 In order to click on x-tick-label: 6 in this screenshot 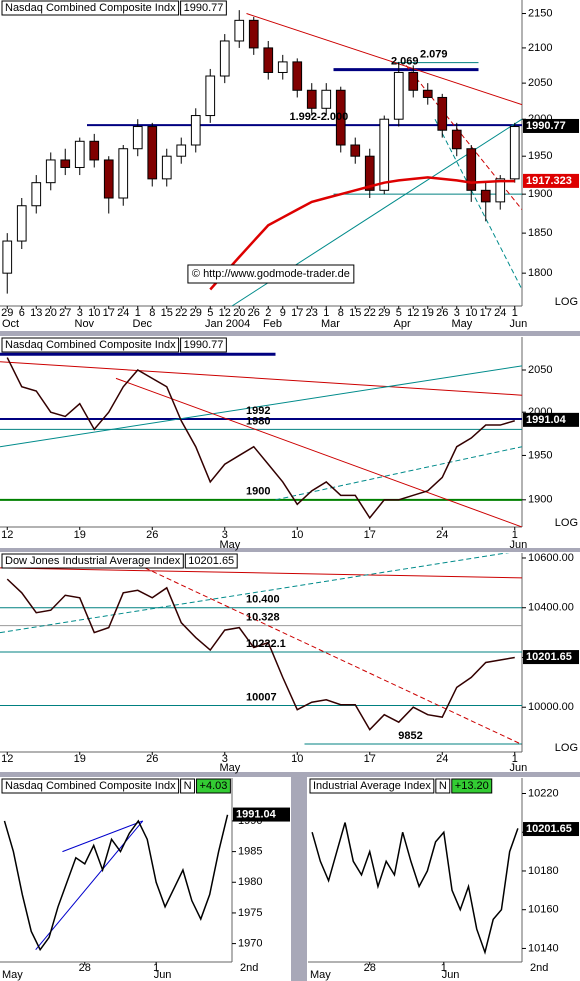, I will do `click(22, 313)`.